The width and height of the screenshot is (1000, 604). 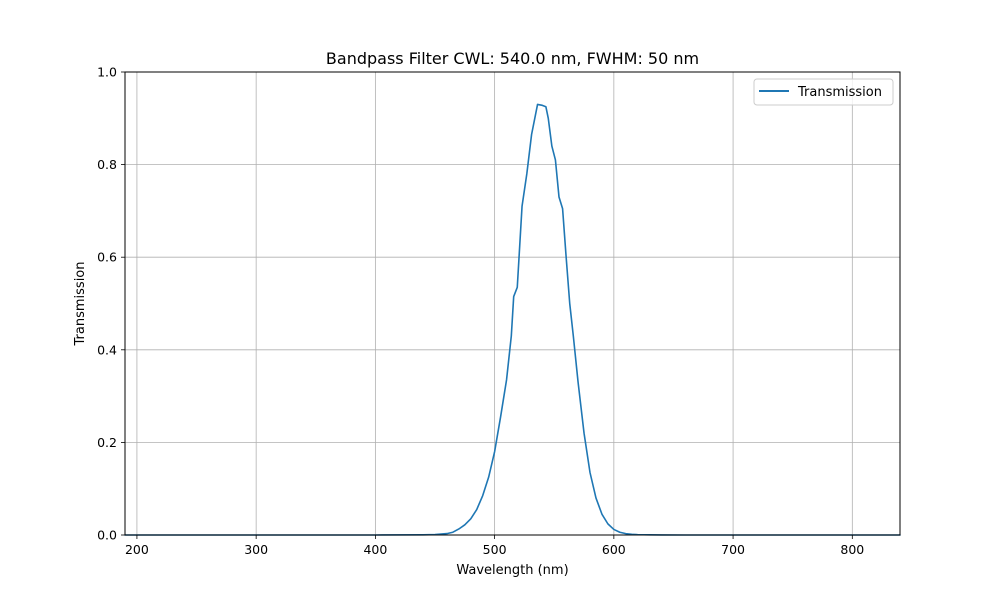 What do you see at coordinates (107, 349) in the screenshot?
I see `y-tick-label: 0.4` at bounding box center [107, 349].